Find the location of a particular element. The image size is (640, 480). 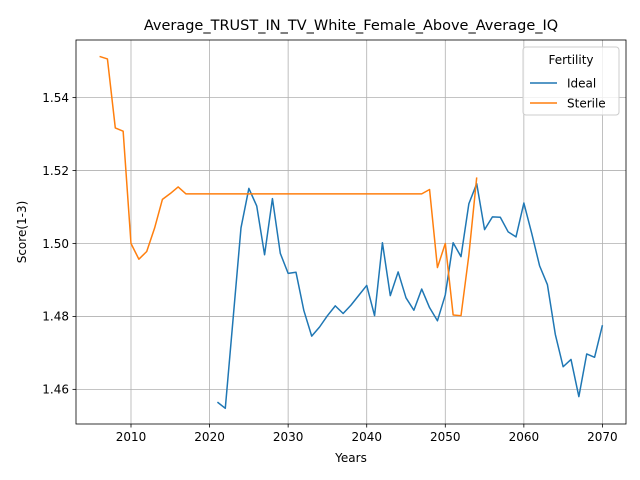

x-tick-label: 2030 is located at coordinates (288, 437).